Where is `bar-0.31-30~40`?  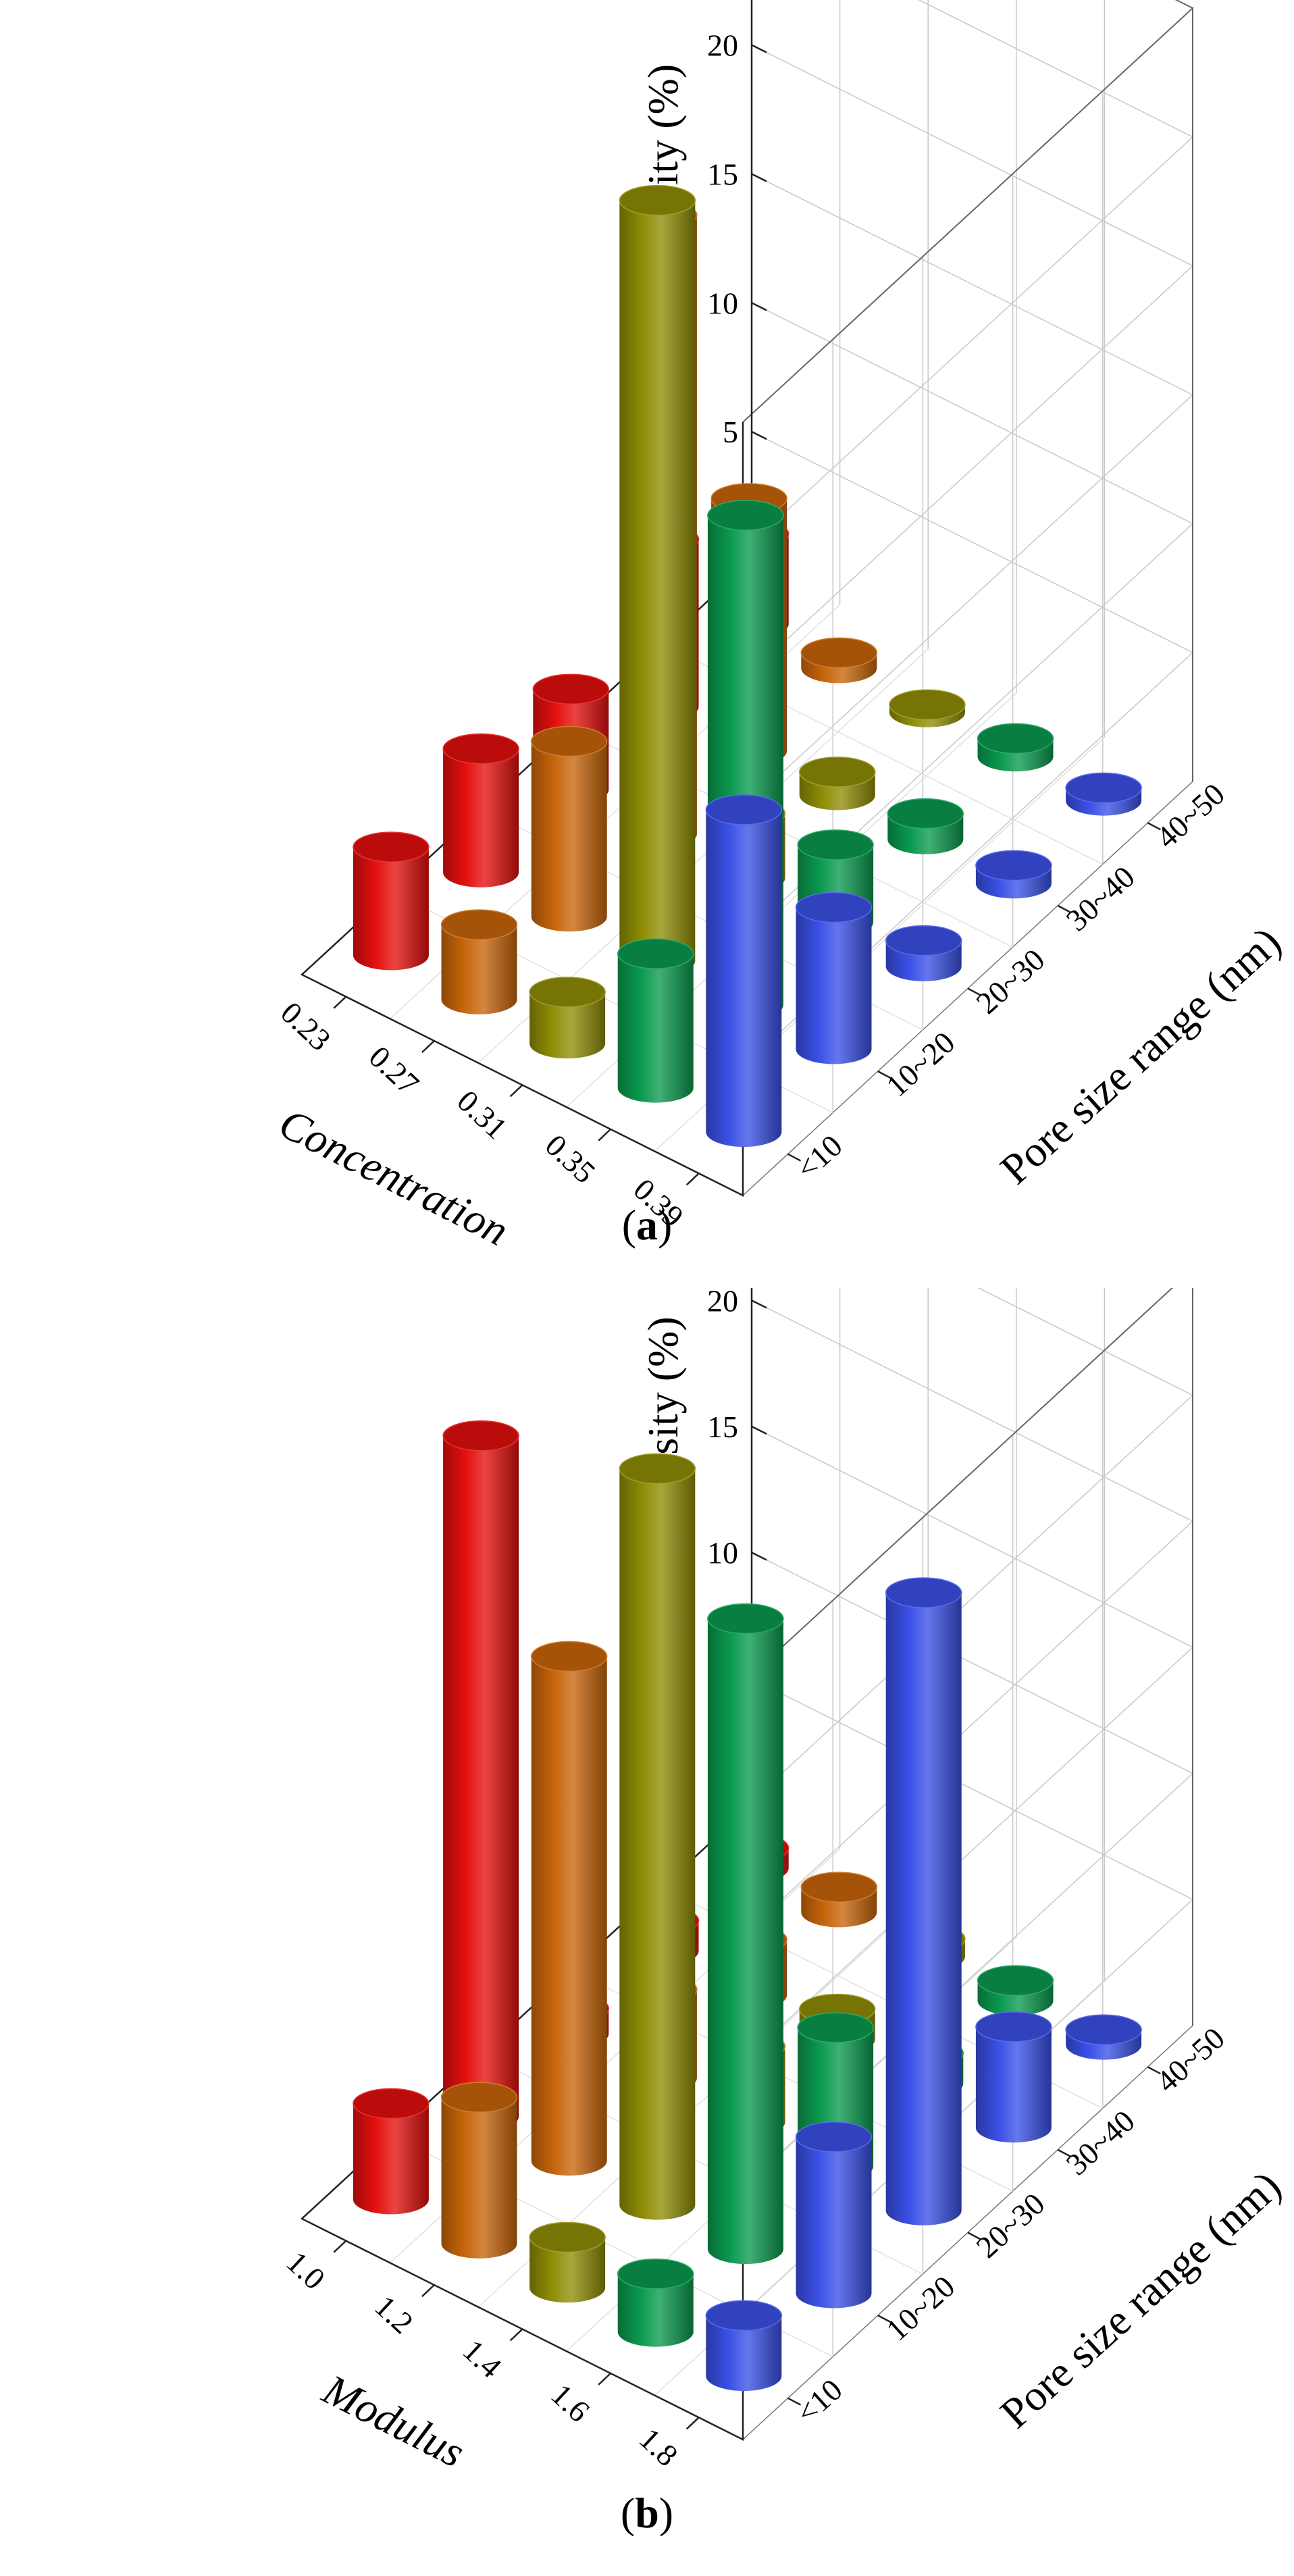
bar-0.31-30~40 is located at coordinates (837, 783).